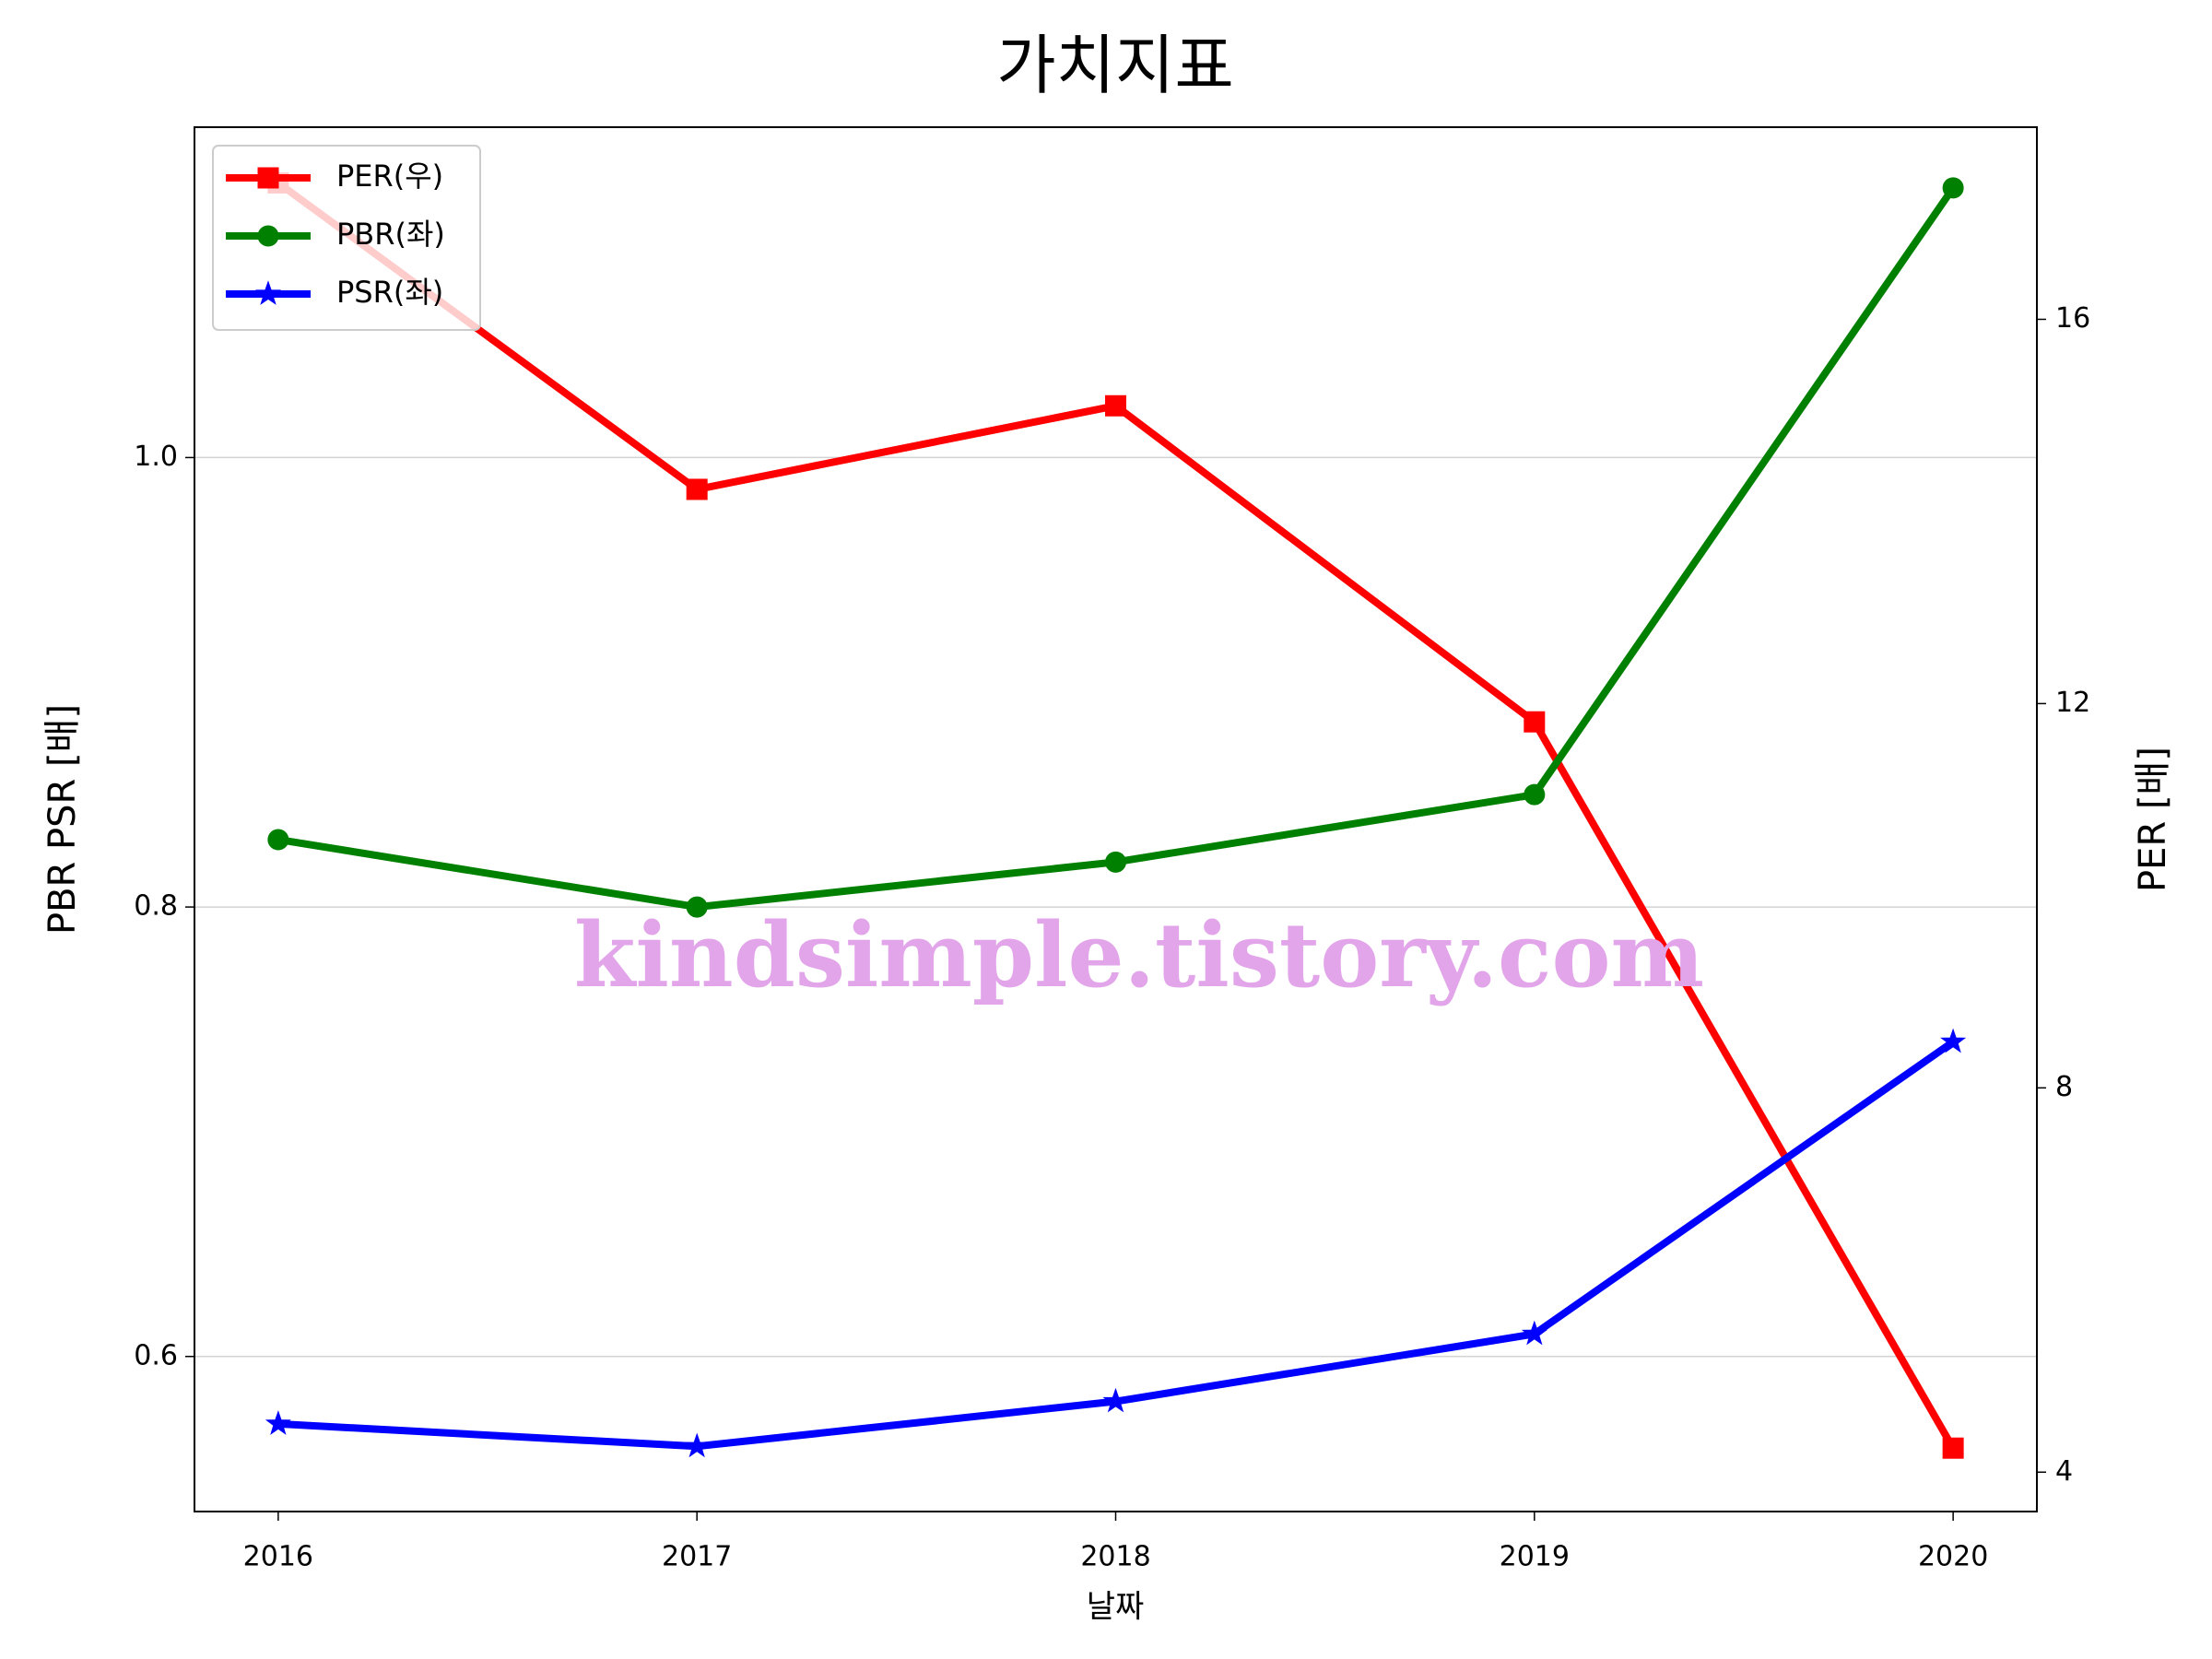  Describe the element at coordinates (2153, 819) in the screenshot. I see `y2-axis-label: PER [배]` at that location.